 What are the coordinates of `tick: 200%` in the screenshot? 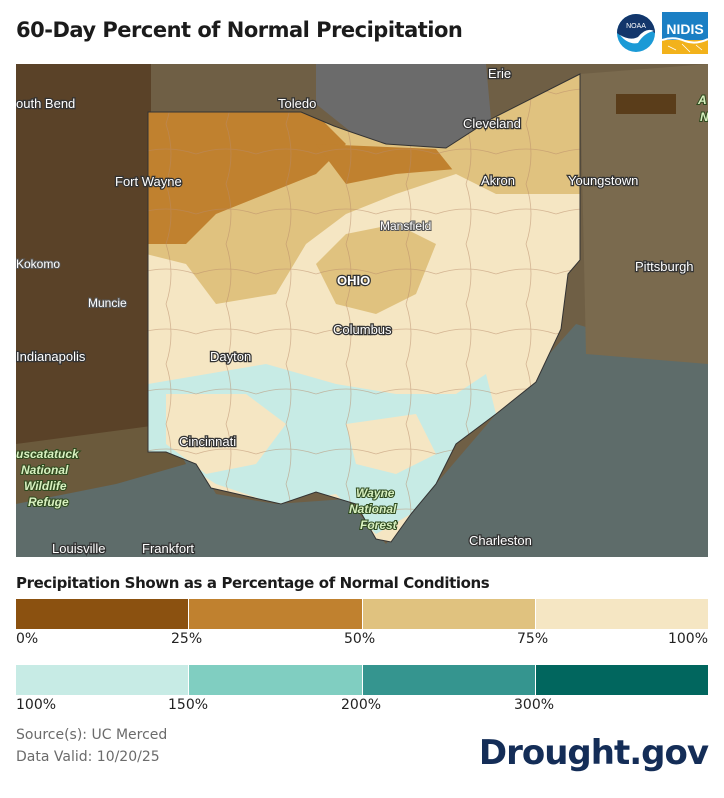 It's located at (361, 705).